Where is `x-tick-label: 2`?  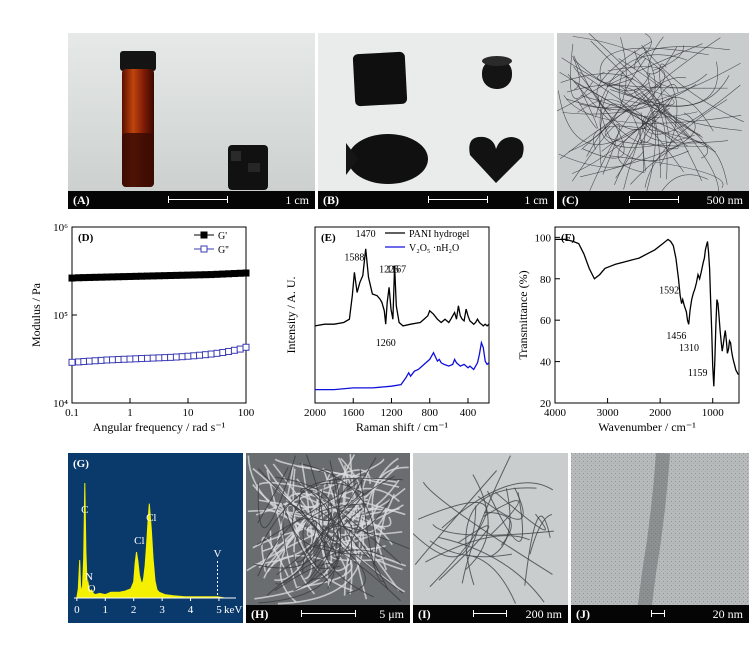
x-tick-label: 2 is located at coordinates (134, 610).